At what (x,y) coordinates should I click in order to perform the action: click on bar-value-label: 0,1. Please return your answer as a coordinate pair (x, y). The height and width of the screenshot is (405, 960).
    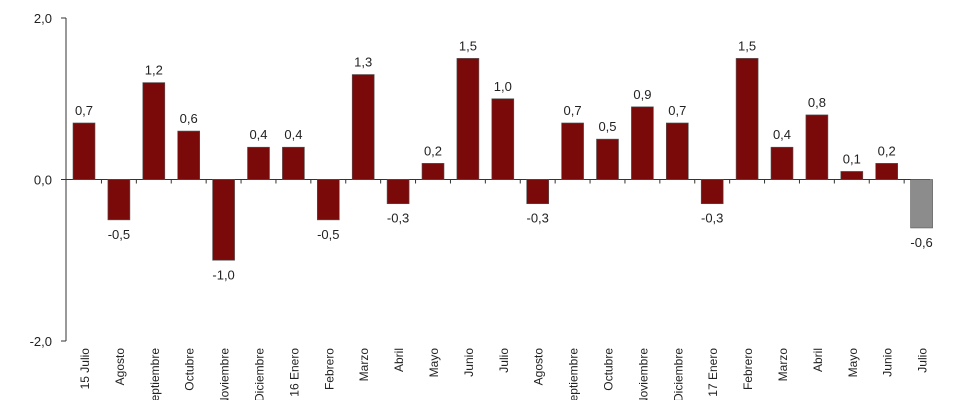
    Looking at the image, I should click on (852, 158).